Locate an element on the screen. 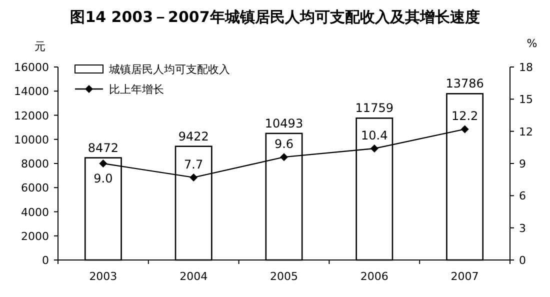 The width and height of the screenshot is (550, 297). y2-tick-label: 3 is located at coordinates (522, 228).